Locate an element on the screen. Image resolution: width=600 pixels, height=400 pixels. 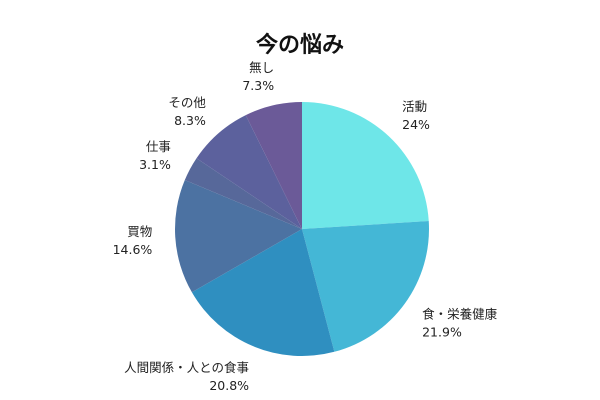
slice-value-label: 24% is located at coordinates (416, 124).